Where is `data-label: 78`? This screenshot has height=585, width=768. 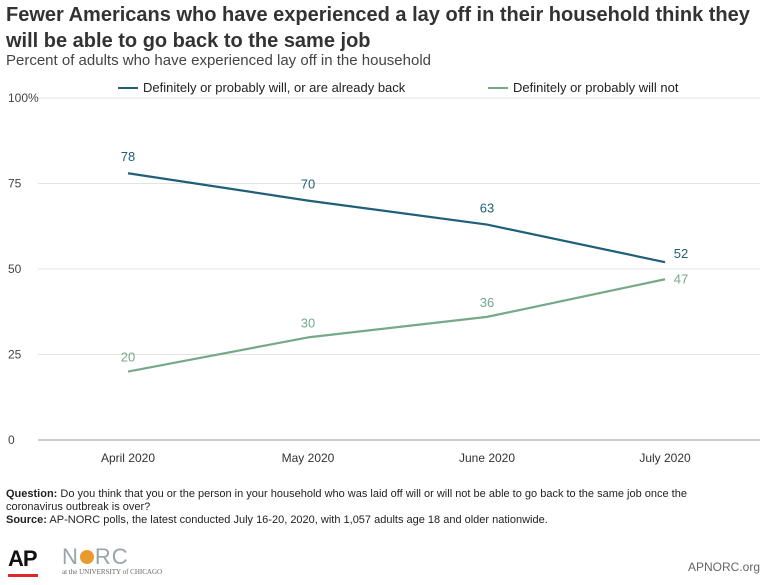 data-label: 78 is located at coordinates (128, 156).